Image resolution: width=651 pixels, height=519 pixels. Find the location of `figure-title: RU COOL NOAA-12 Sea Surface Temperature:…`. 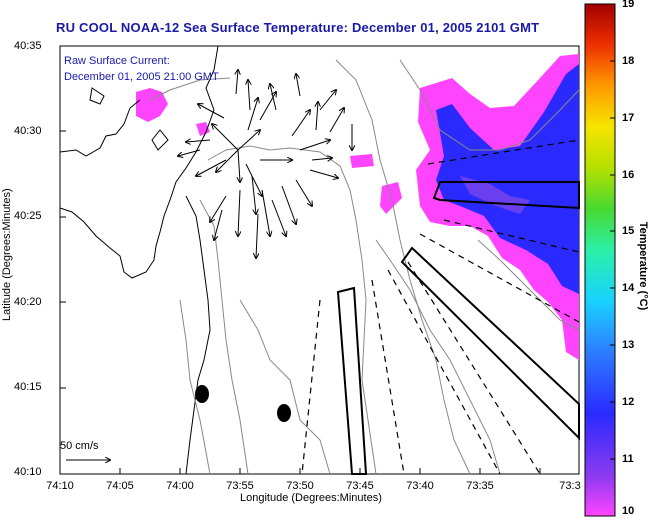

figure-title: RU COOL NOAA-12 Sea Surface Temperature:… is located at coordinates (298, 27).